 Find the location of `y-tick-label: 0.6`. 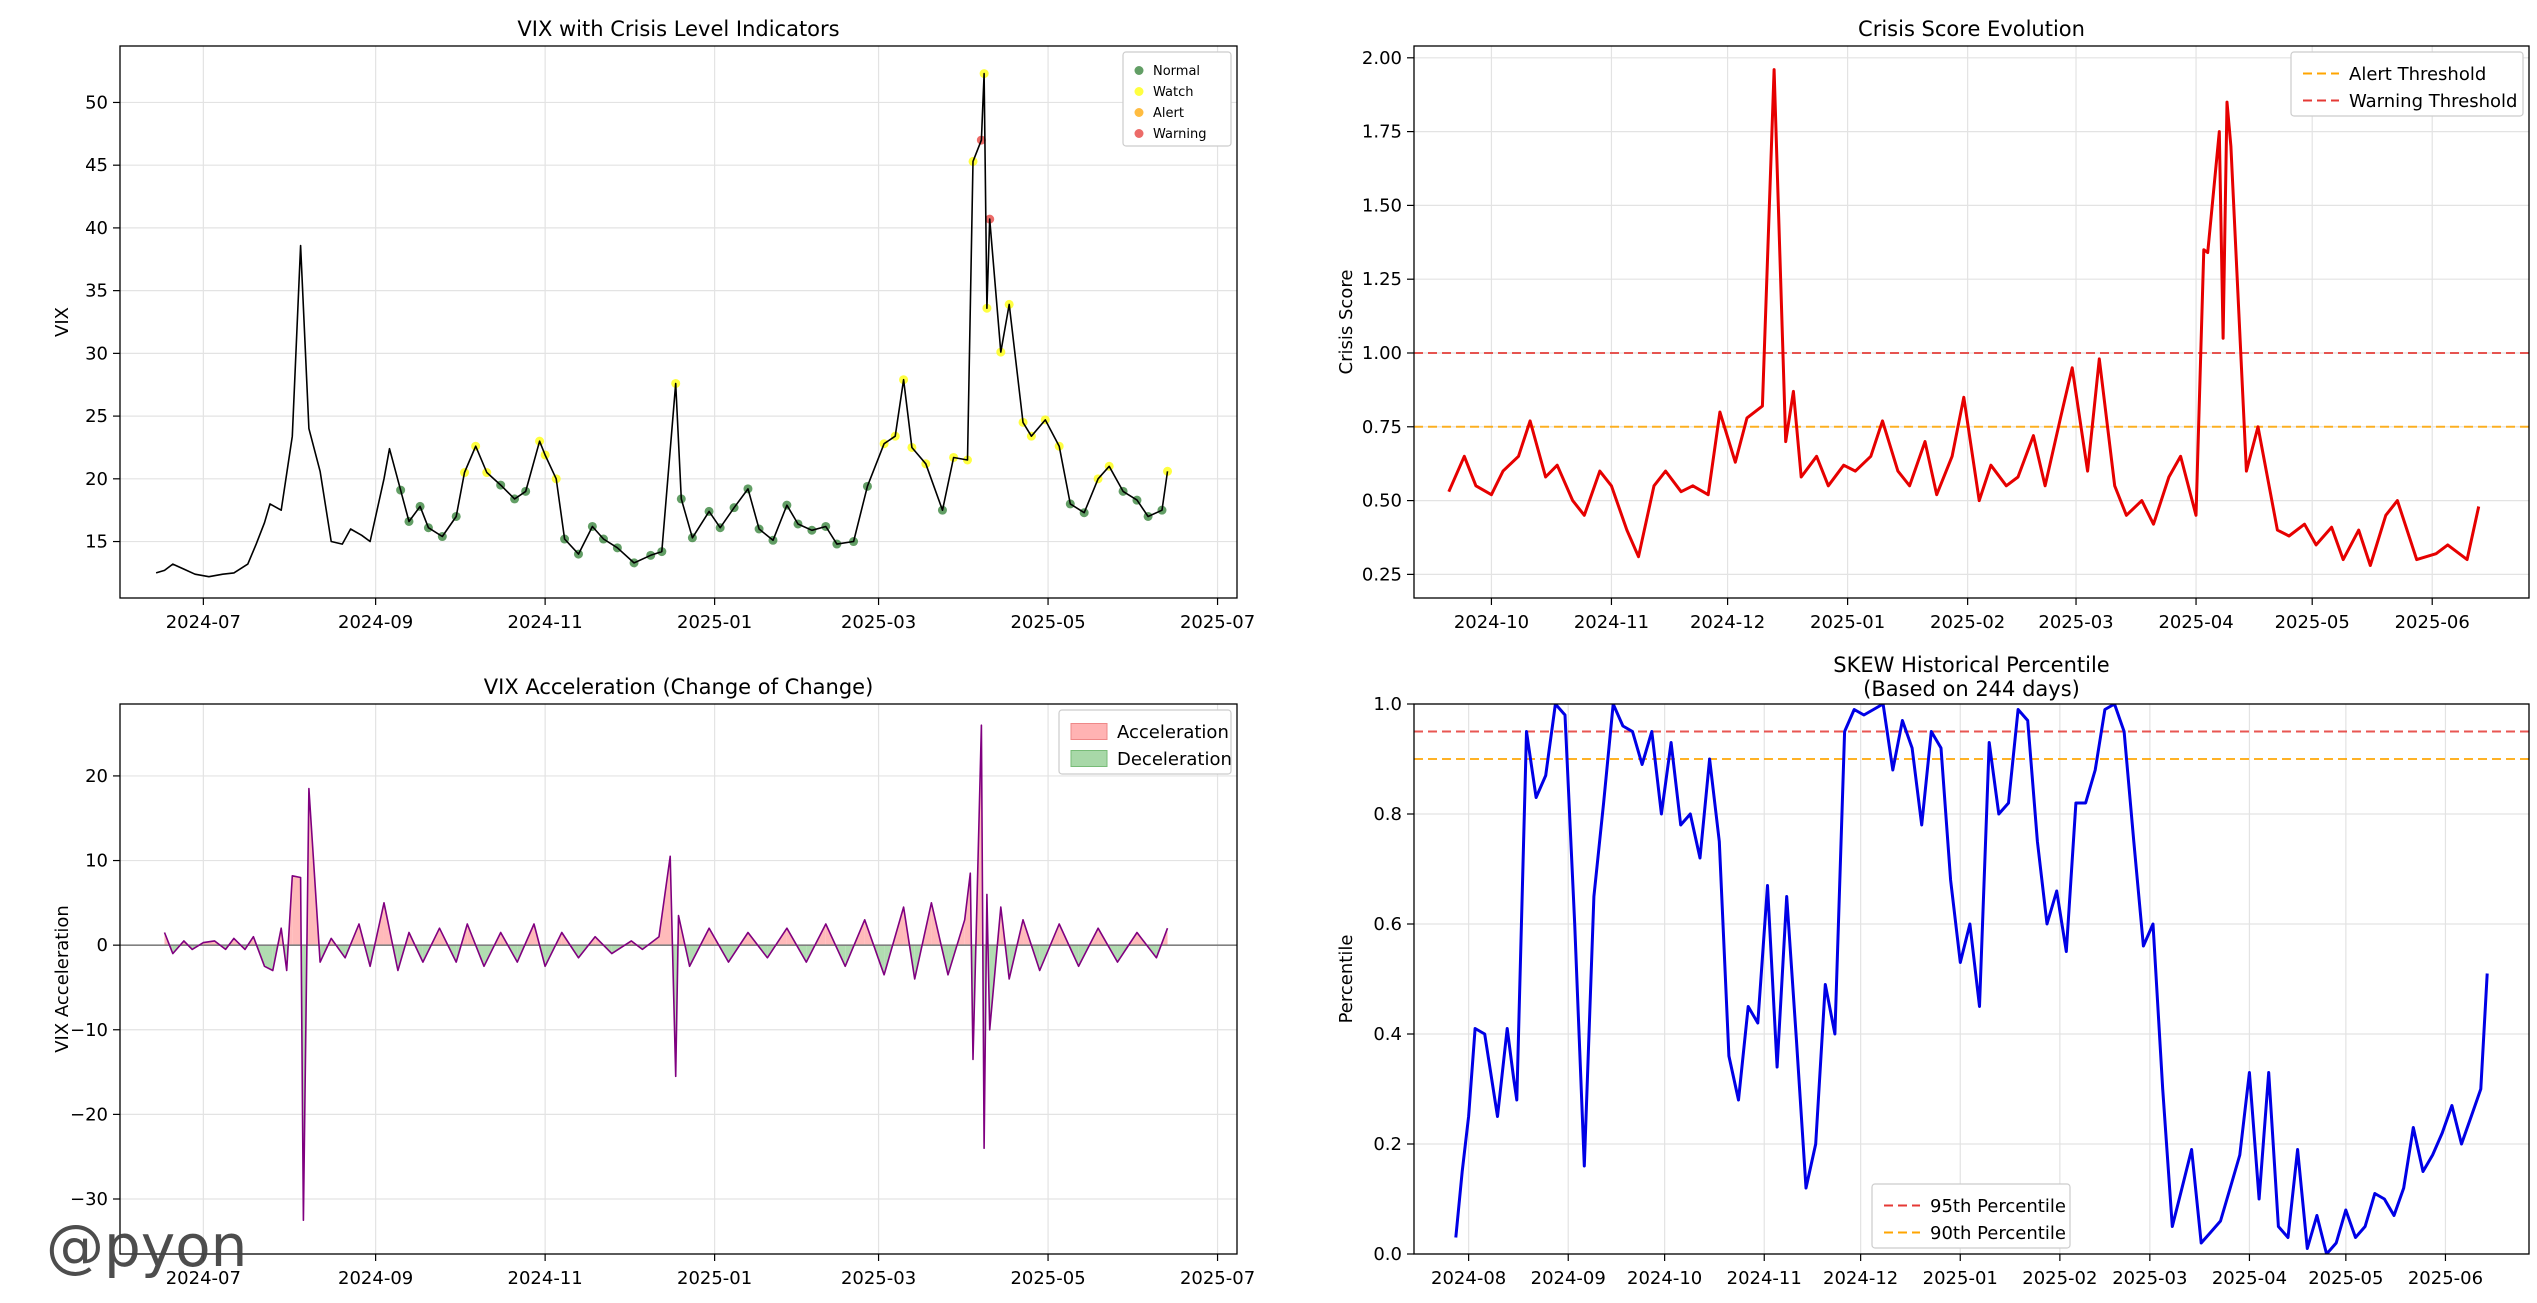

y-tick-label: 0.6 is located at coordinates (1387, 924).